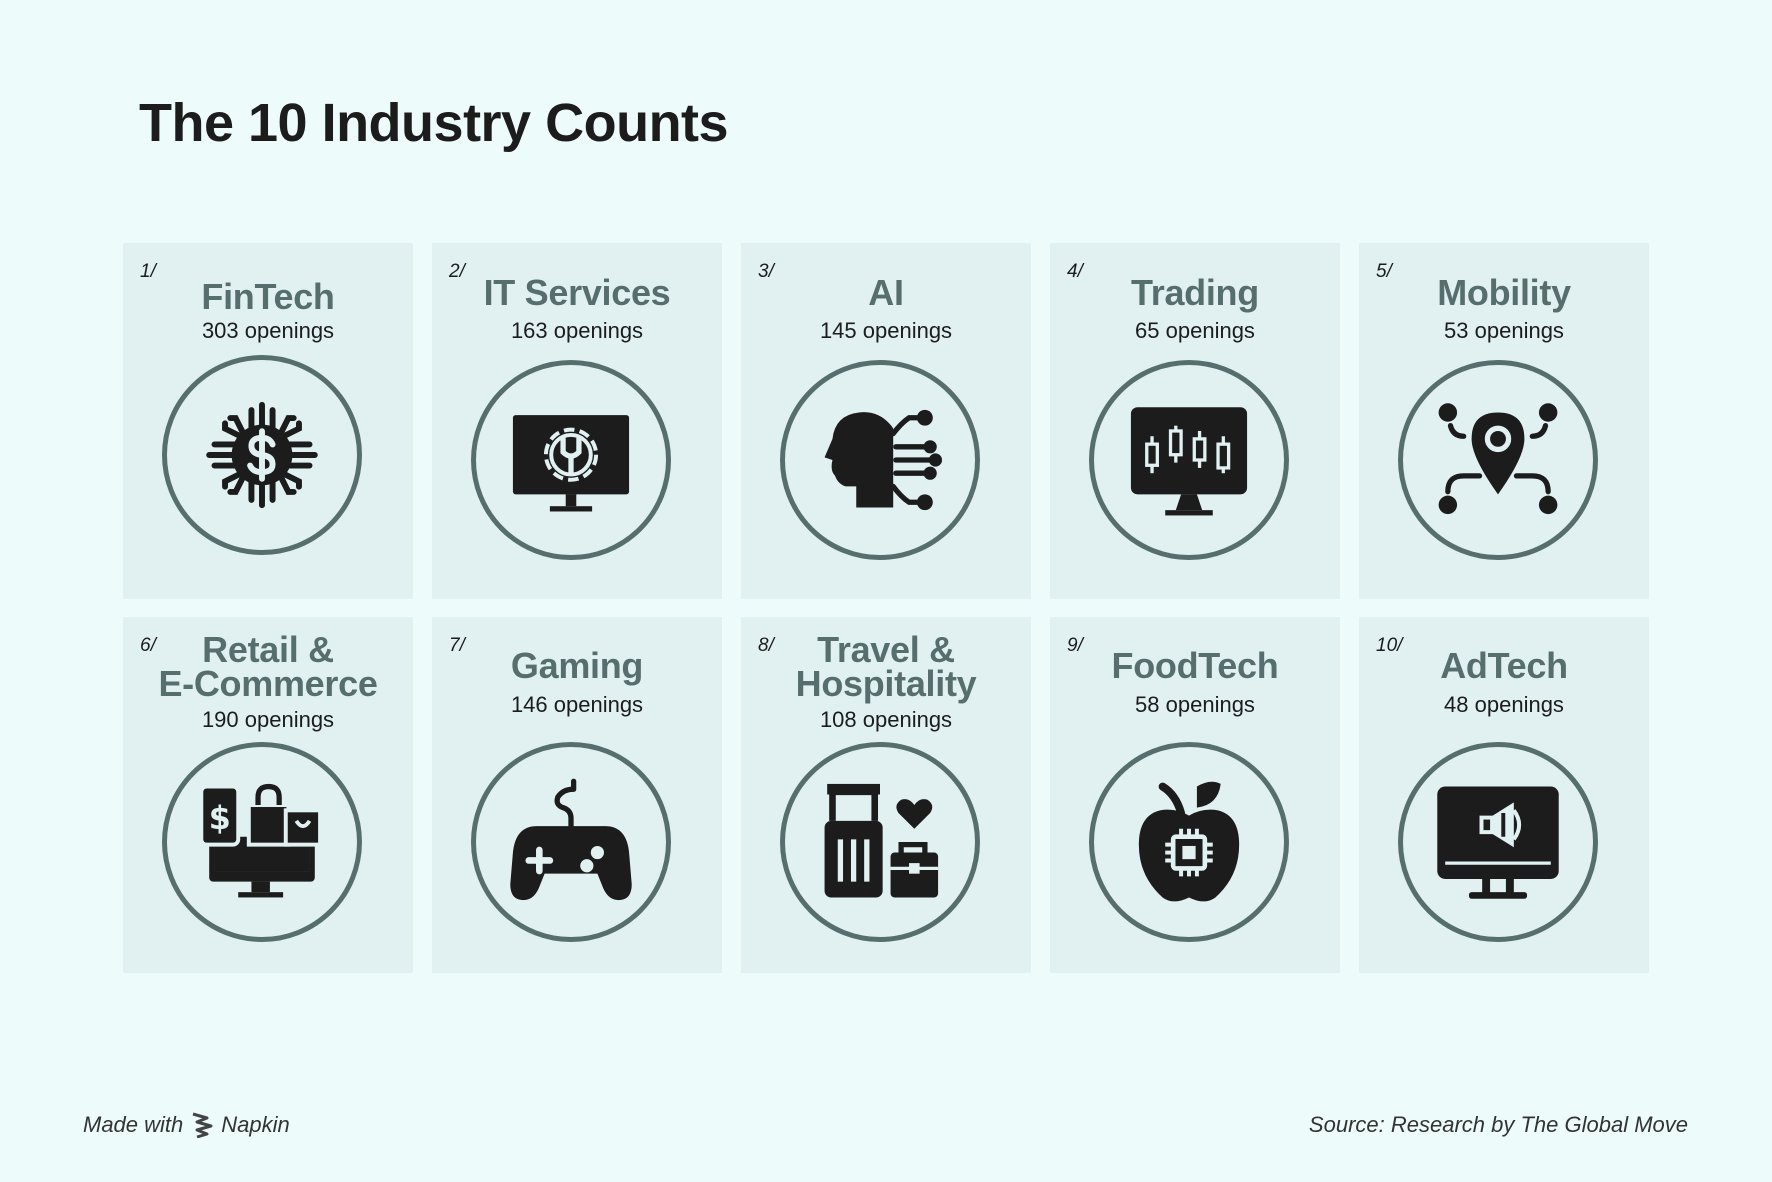 This screenshot has height=1182, width=1772. What do you see at coordinates (577, 665) in the screenshot?
I see `card-name: Gaming` at bounding box center [577, 665].